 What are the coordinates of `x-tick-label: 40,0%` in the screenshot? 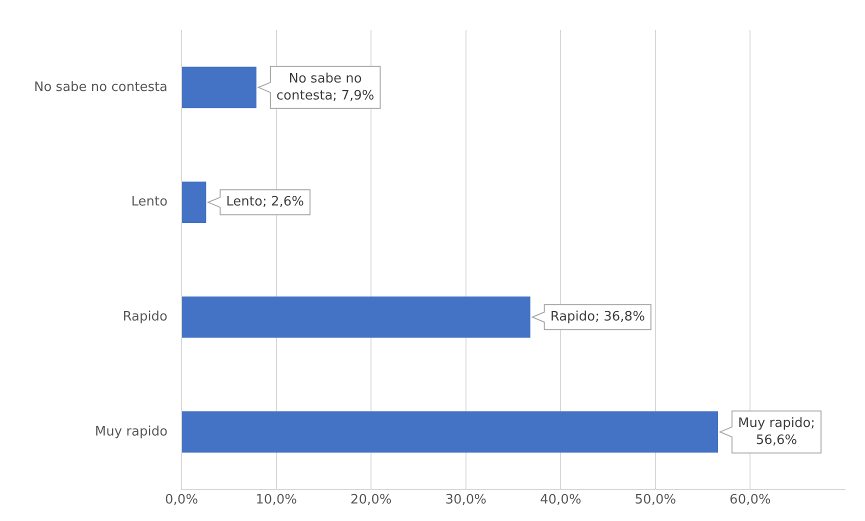 It's located at (561, 500).